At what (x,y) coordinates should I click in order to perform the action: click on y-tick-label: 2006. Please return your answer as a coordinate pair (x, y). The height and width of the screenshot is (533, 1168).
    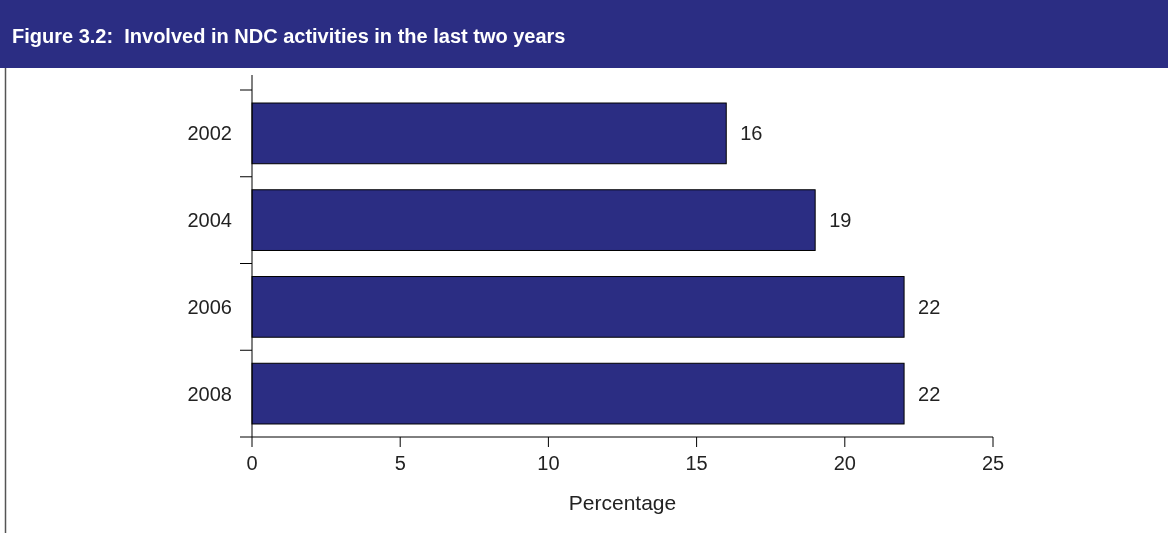
    Looking at the image, I should click on (209, 306).